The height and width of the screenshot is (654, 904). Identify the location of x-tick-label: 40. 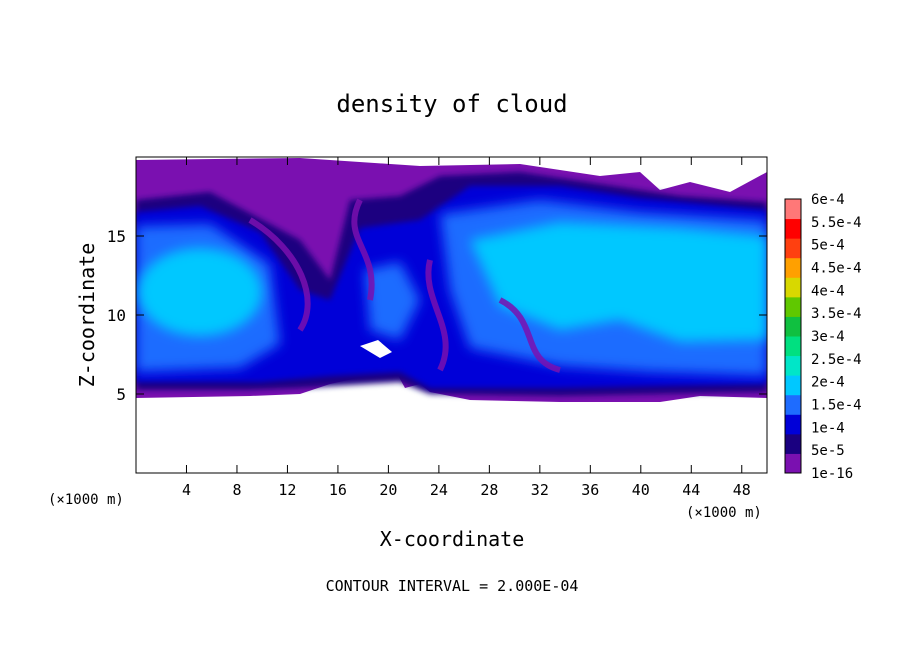
(641, 490).